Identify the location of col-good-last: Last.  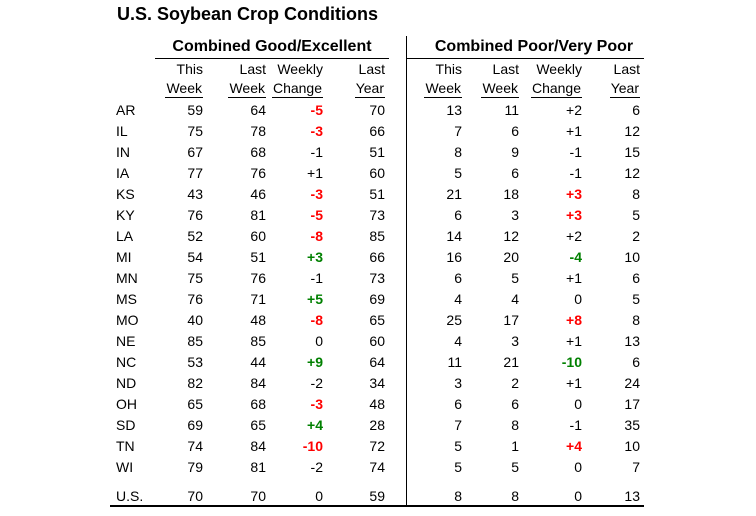
(252, 69).